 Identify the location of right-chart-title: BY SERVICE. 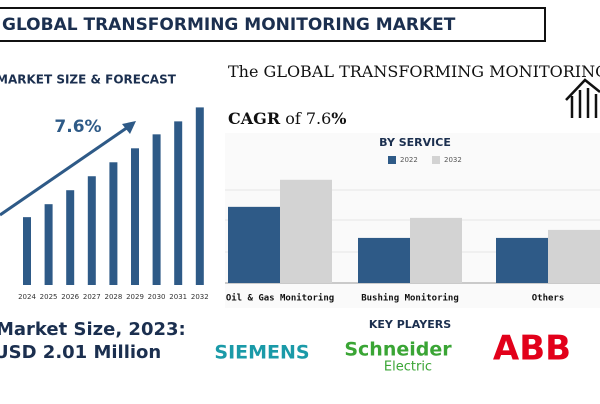
(415, 142).